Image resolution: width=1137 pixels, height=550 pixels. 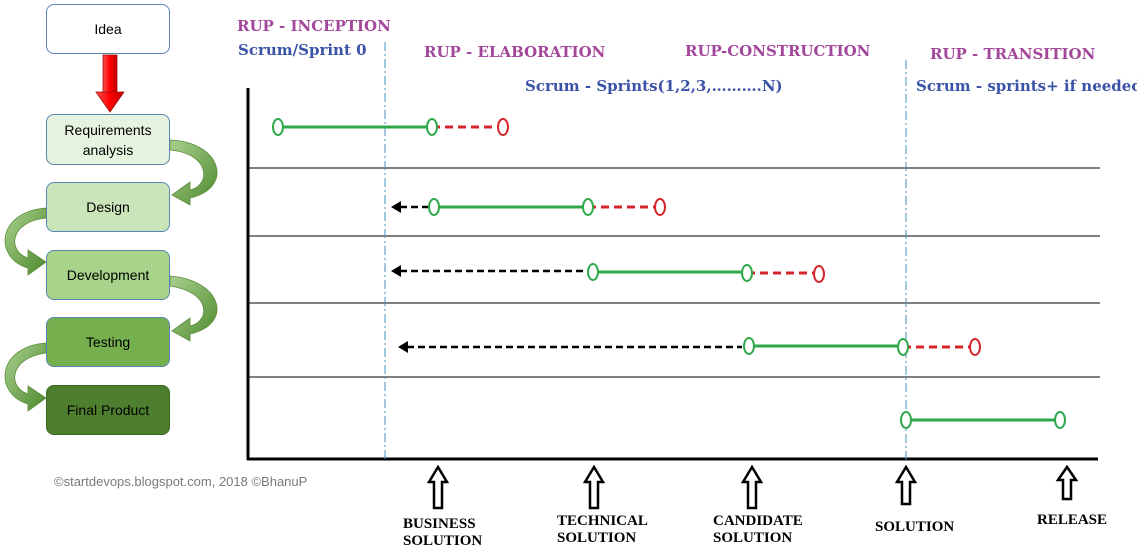 I want to click on testing-box: Testing, so click(x=108, y=342).